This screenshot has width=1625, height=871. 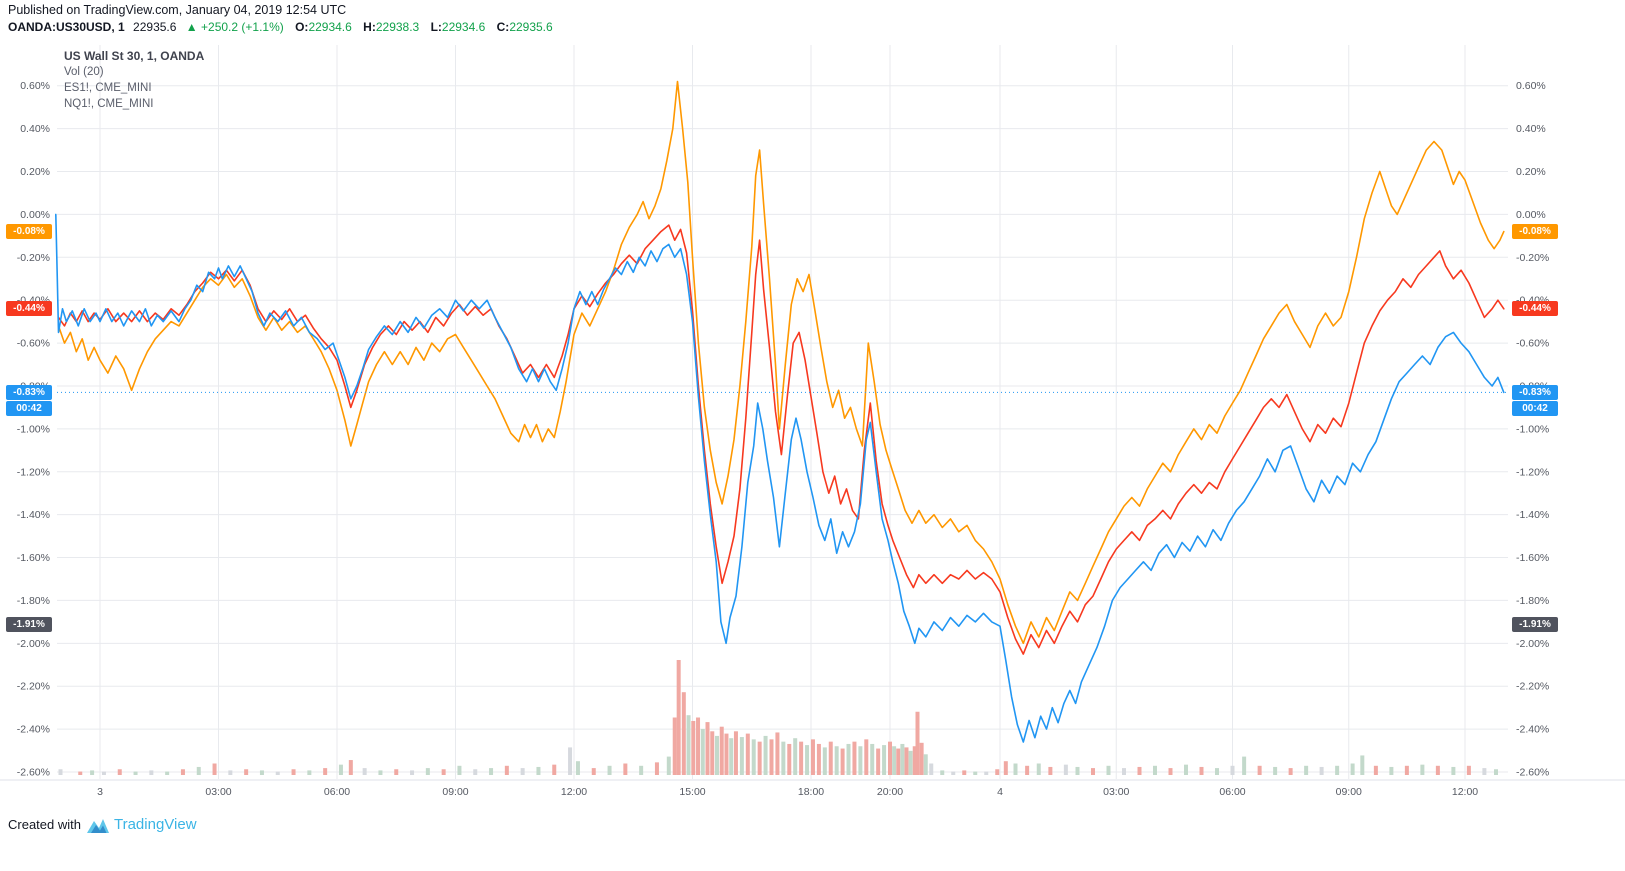 I want to click on symbol-name: OANDA:US30USD, 1, so click(x=66, y=27).